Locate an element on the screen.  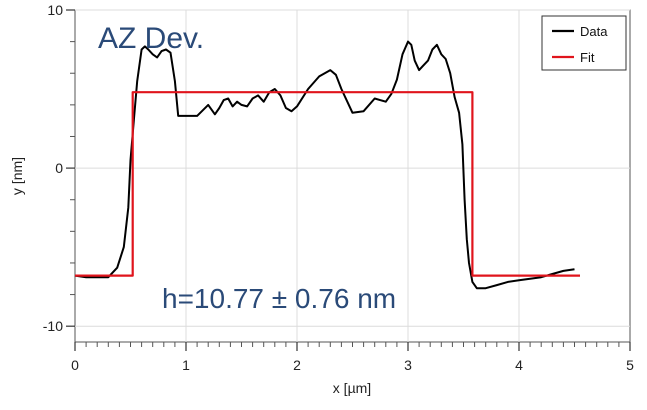
annotation-title: AZ Dev. is located at coordinates (151, 38).